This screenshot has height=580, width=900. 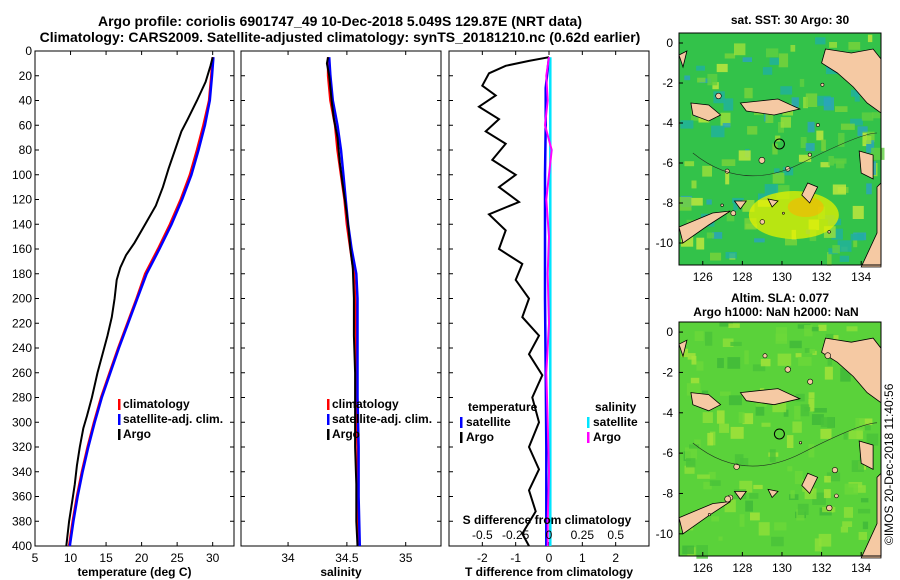 What do you see at coordinates (22, 546) in the screenshot?
I see `y-tick-label: 400` at bounding box center [22, 546].